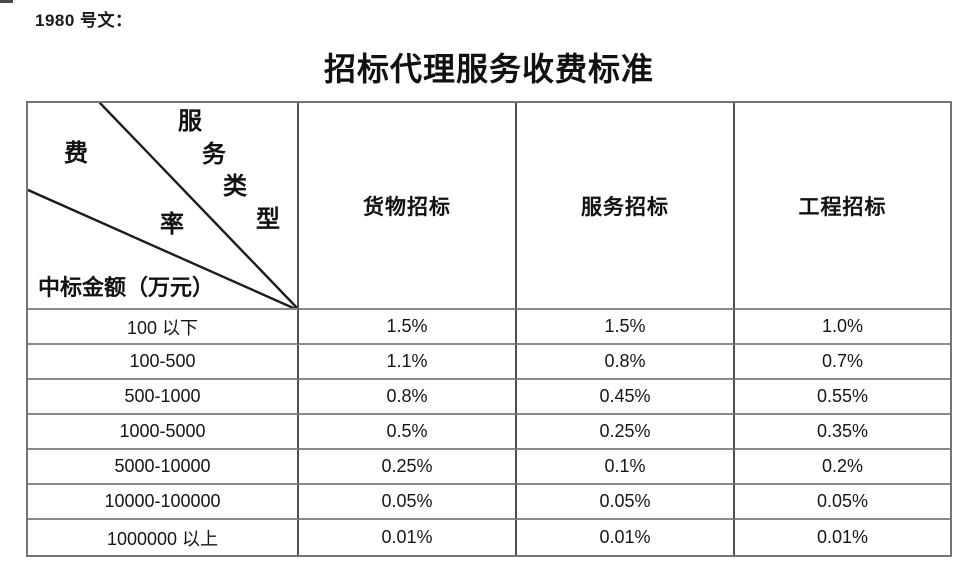 The height and width of the screenshot is (581, 976). I want to click on cell-goods: 0.8%, so click(408, 397).